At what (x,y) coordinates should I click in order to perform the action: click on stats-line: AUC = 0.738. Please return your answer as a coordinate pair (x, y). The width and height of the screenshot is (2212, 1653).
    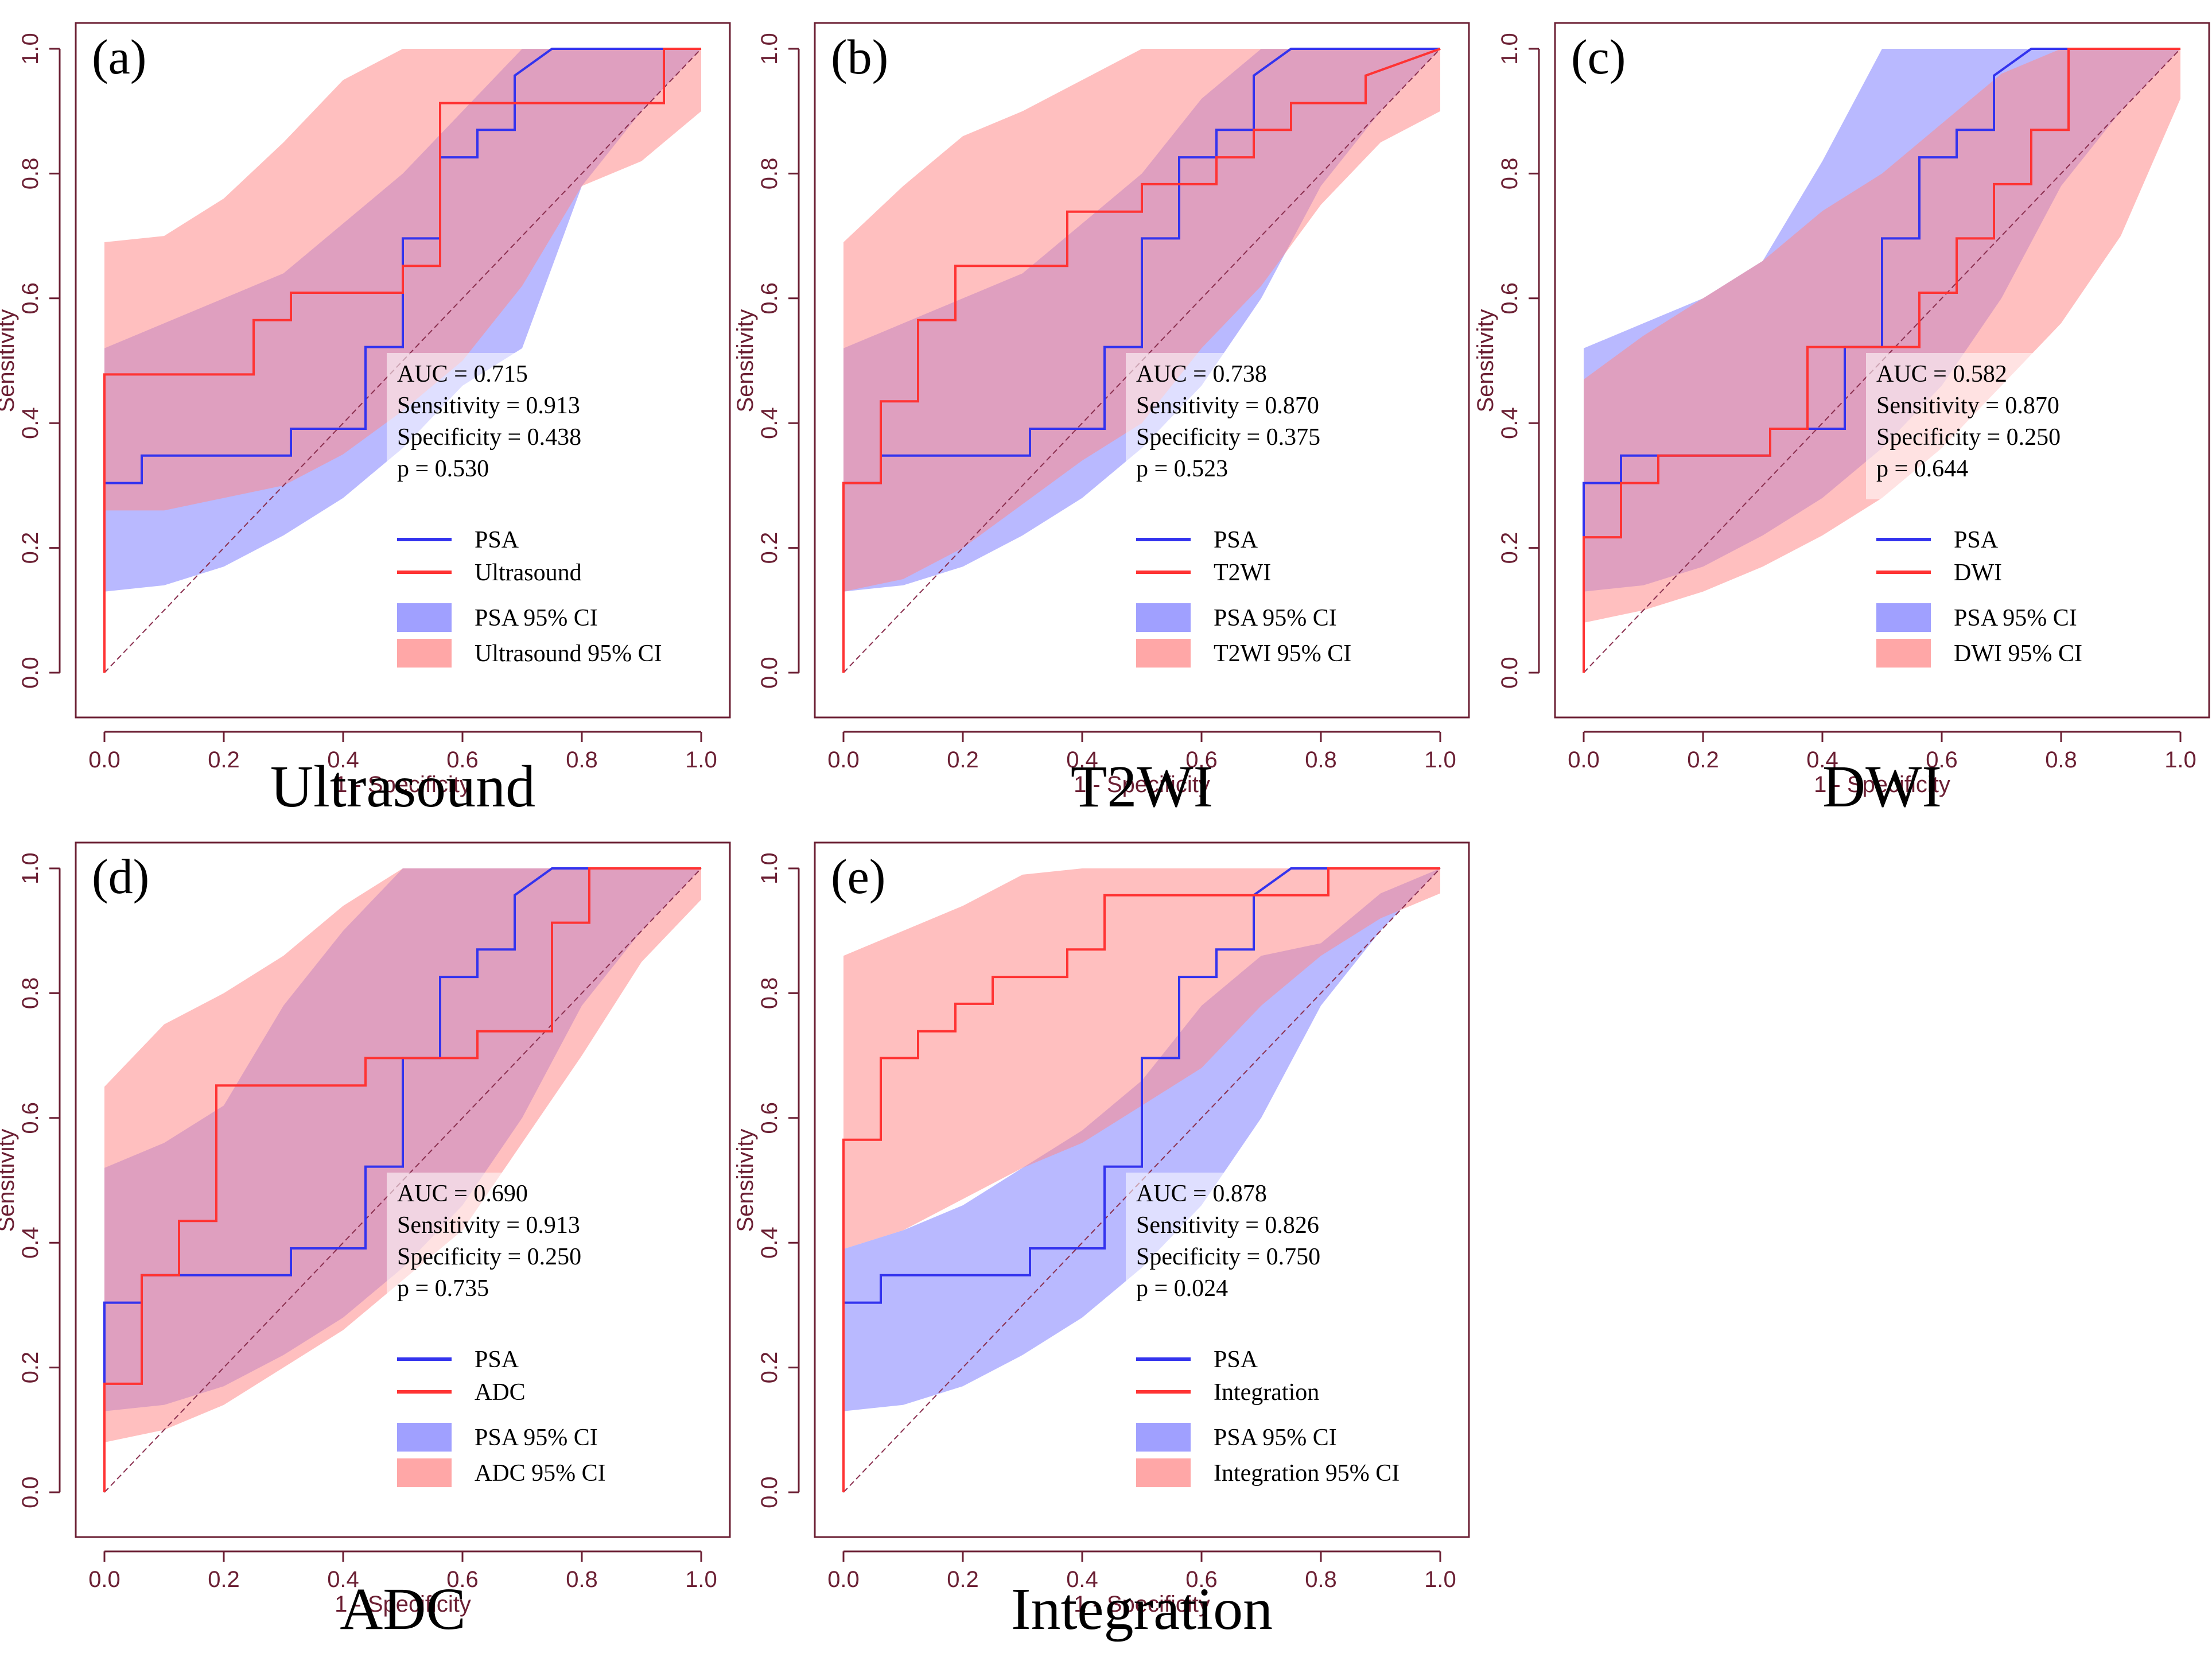
    Looking at the image, I should click on (1201, 374).